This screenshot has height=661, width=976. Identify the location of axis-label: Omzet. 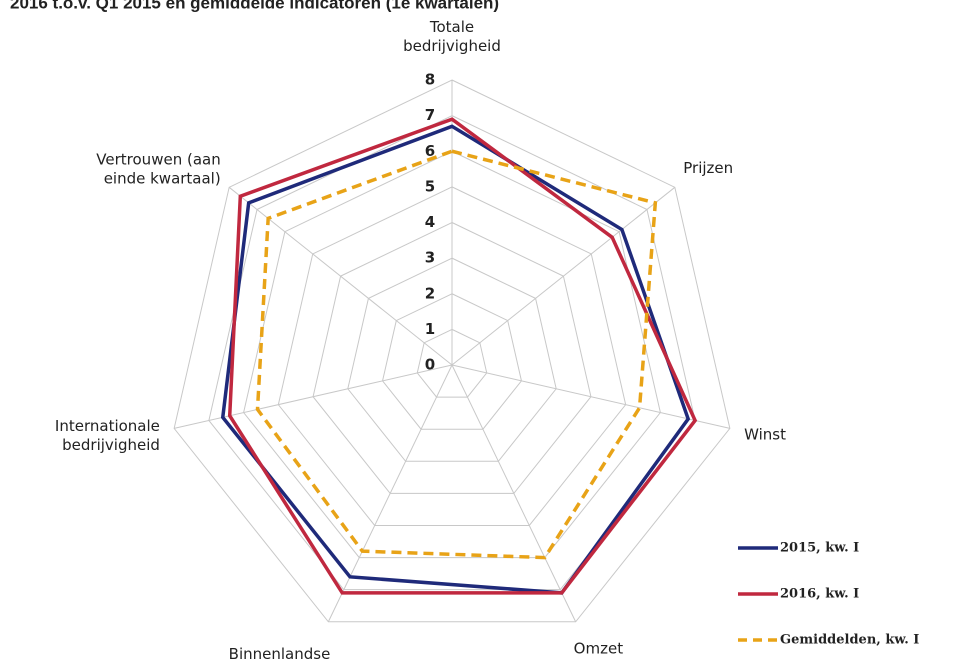
(599, 648).